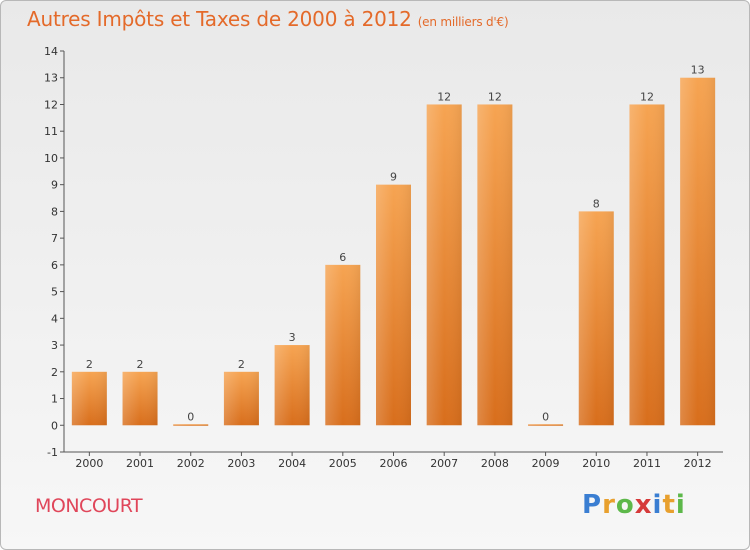  What do you see at coordinates (647, 463) in the screenshot?
I see `x-tick-label: 2011` at bounding box center [647, 463].